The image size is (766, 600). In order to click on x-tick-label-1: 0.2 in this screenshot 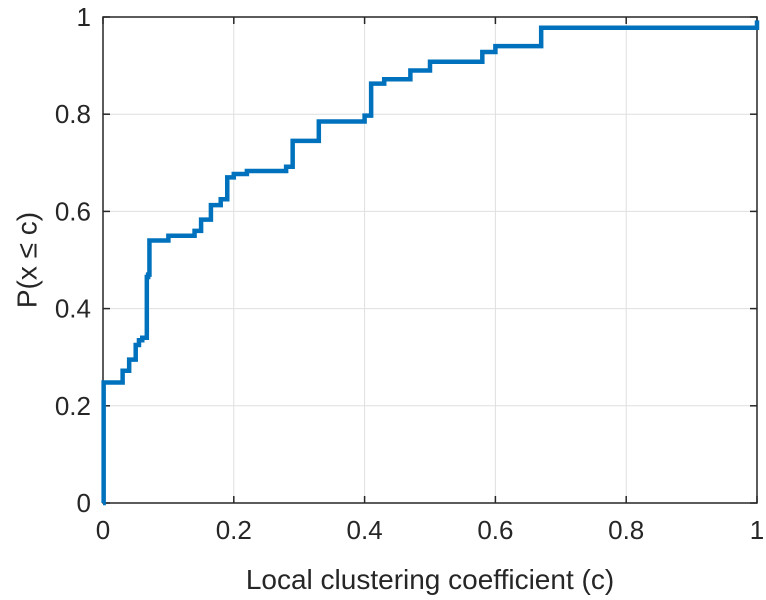, I will do `click(234, 530)`.